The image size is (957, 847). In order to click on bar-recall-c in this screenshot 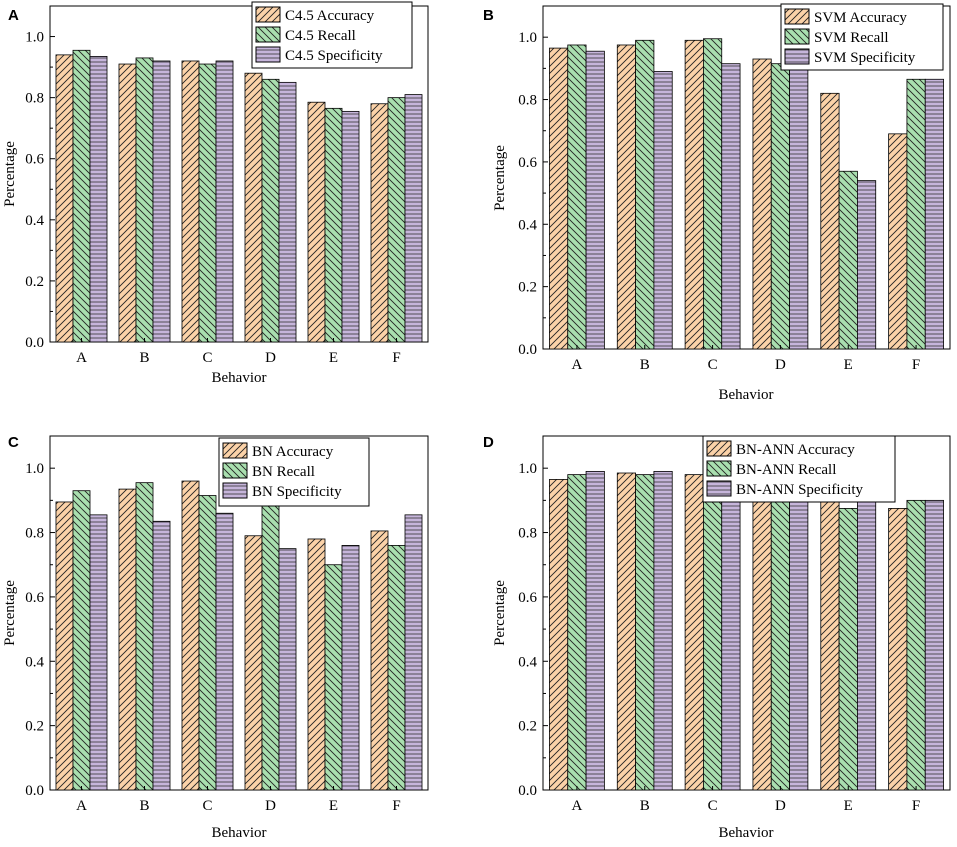, I will do `click(713, 194)`.